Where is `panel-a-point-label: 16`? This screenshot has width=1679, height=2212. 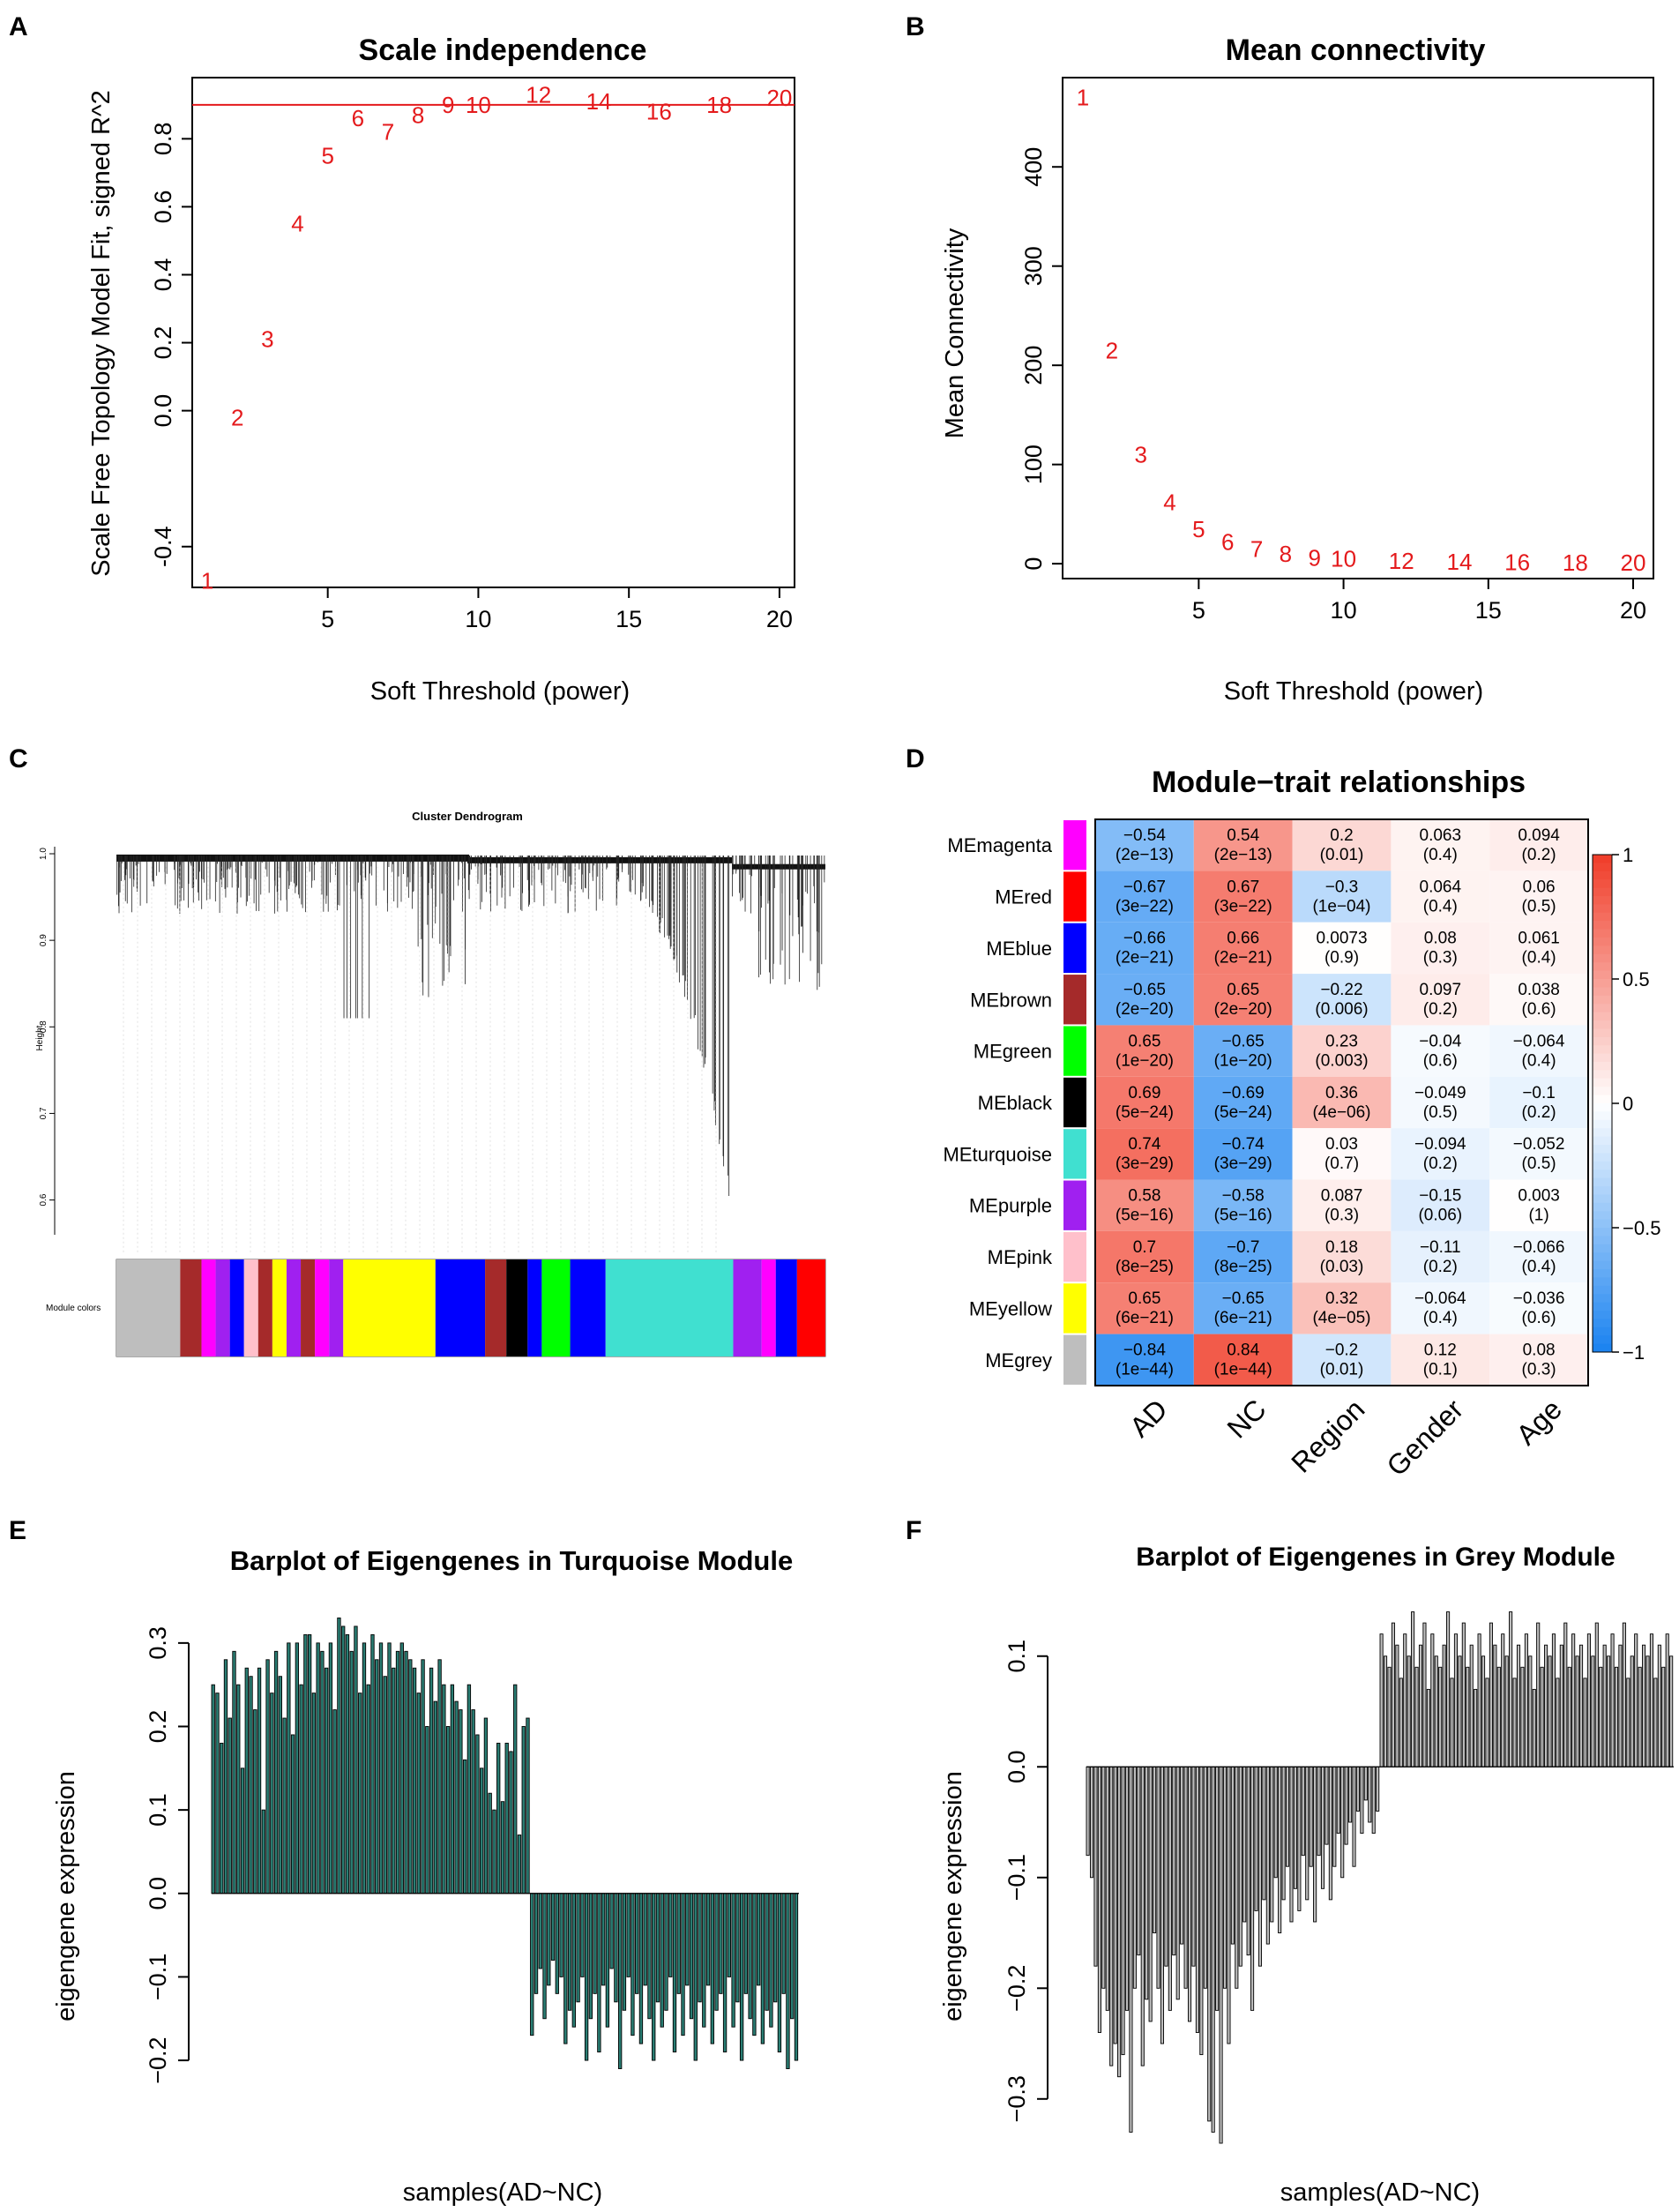
panel-a-point-label: 16 is located at coordinates (659, 112).